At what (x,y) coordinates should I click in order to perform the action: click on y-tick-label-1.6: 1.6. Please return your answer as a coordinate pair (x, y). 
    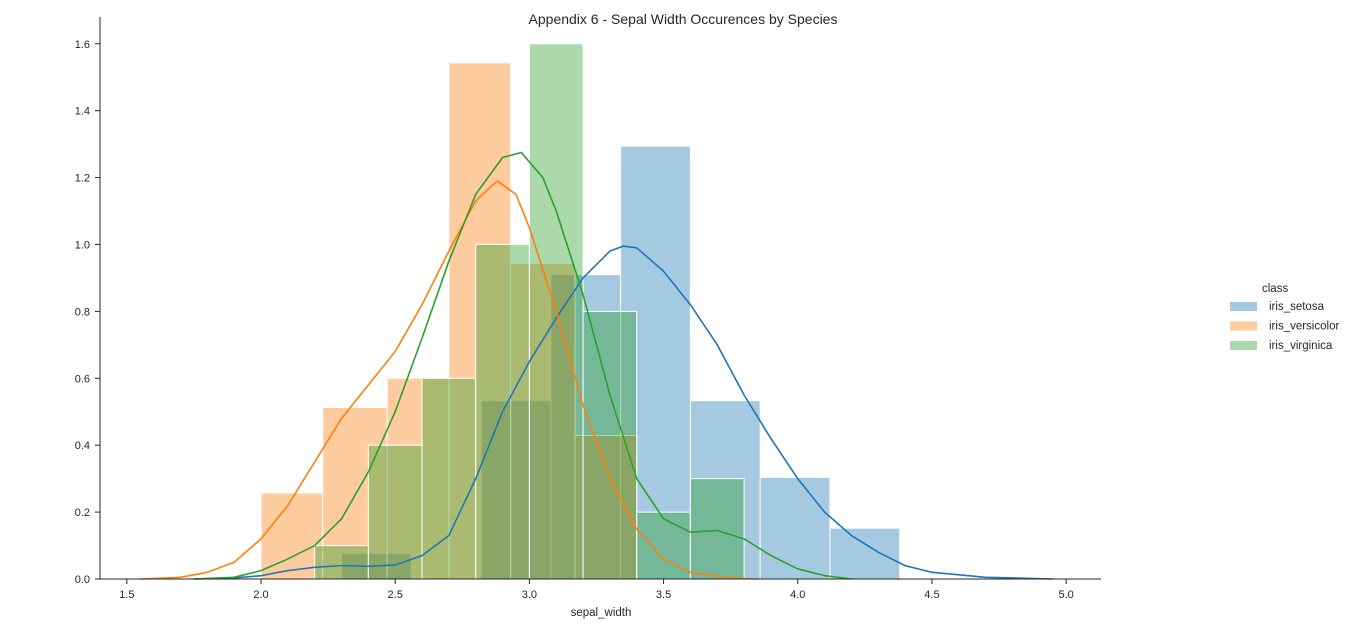
    Looking at the image, I should click on (82, 45).